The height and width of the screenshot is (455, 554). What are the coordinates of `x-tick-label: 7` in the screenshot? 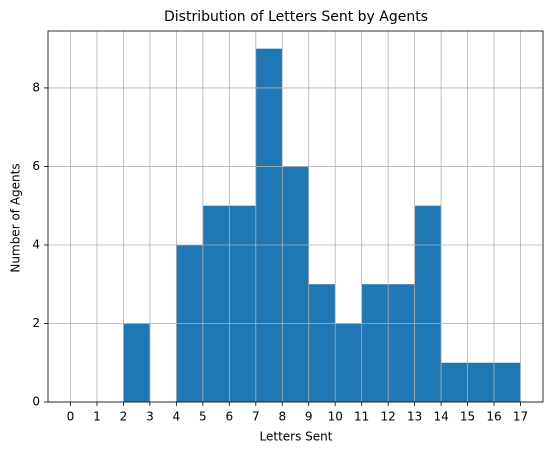 It's located at (256, 417).